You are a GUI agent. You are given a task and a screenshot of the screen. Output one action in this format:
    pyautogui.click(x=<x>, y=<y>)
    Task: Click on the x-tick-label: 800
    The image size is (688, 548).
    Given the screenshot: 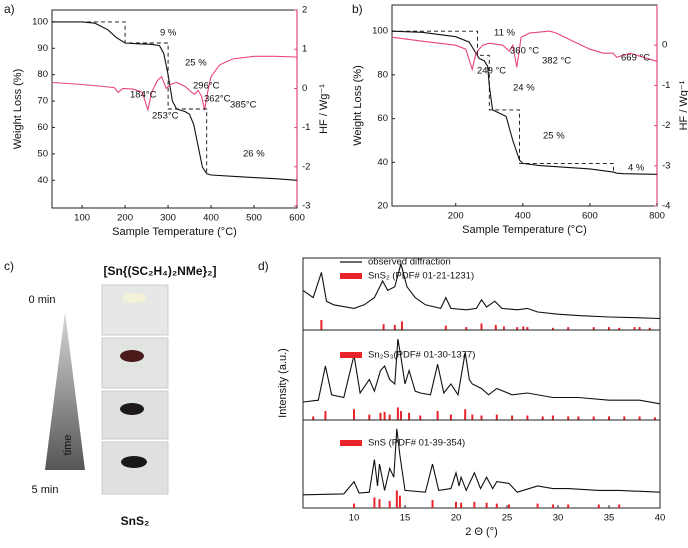 What is the action you would take?
    pyautogui.click(x=657, y=216)
    